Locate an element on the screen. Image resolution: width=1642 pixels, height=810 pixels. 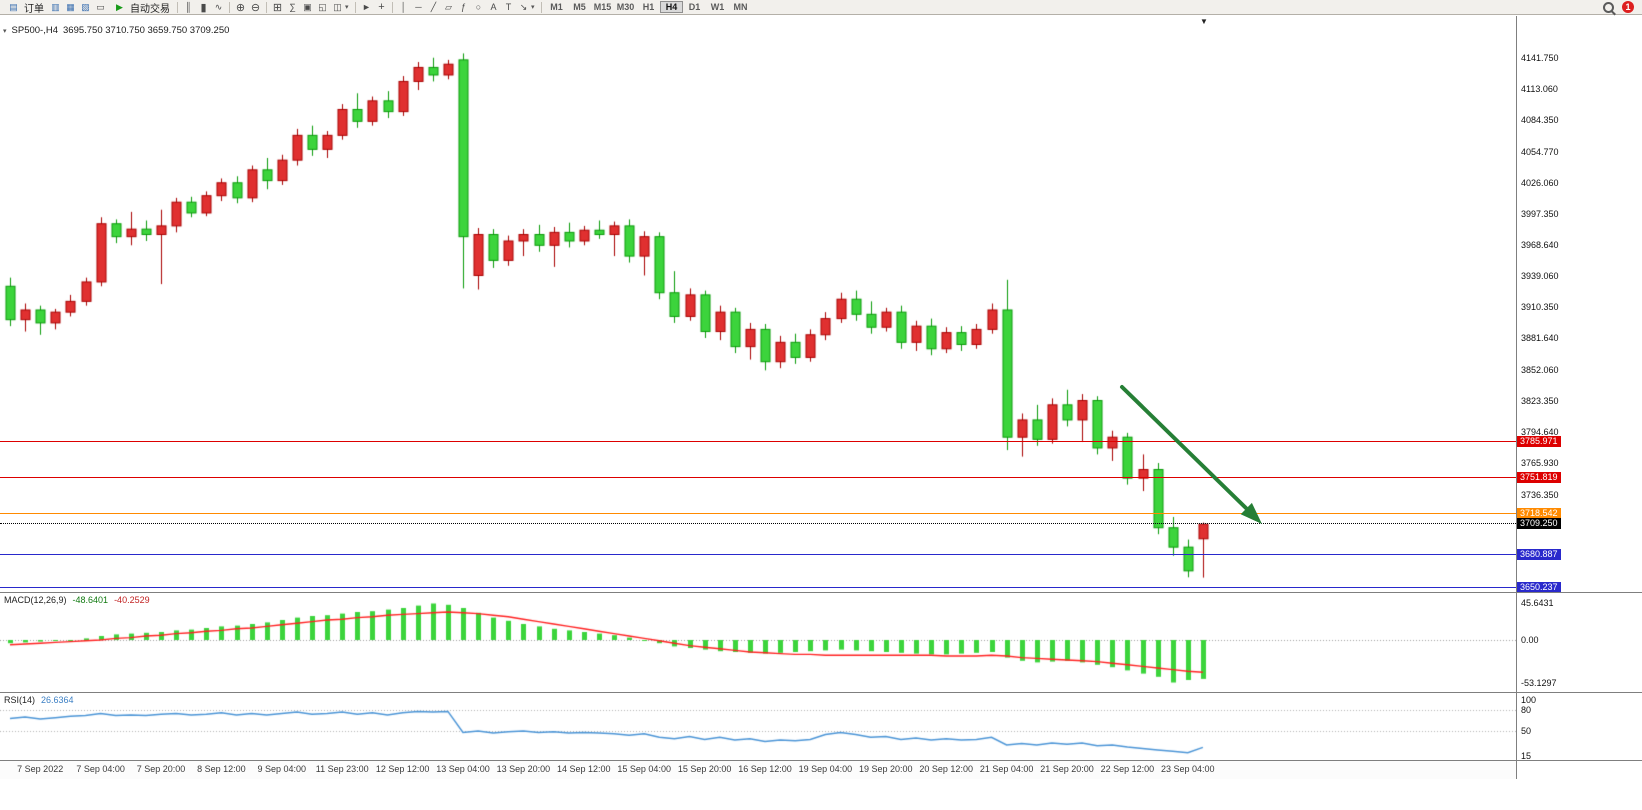
vertical-line-icon: │ is located at coordinates (403, 7).